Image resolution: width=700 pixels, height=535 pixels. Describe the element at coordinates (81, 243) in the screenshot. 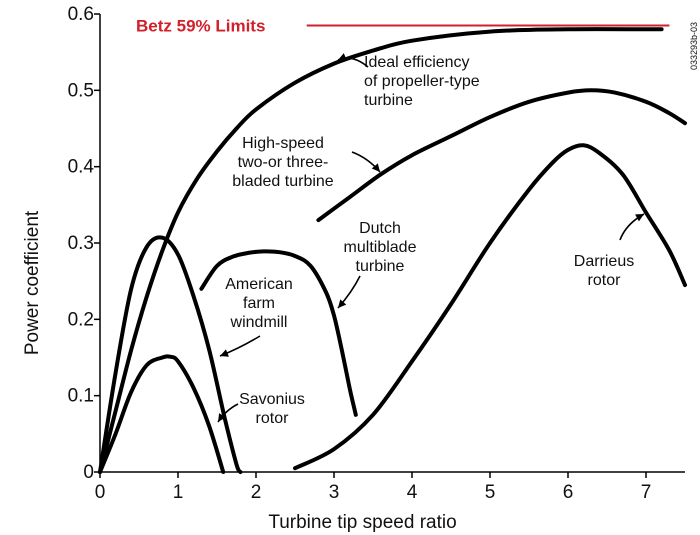

I see `y-tick-label: 0.3` at that location.